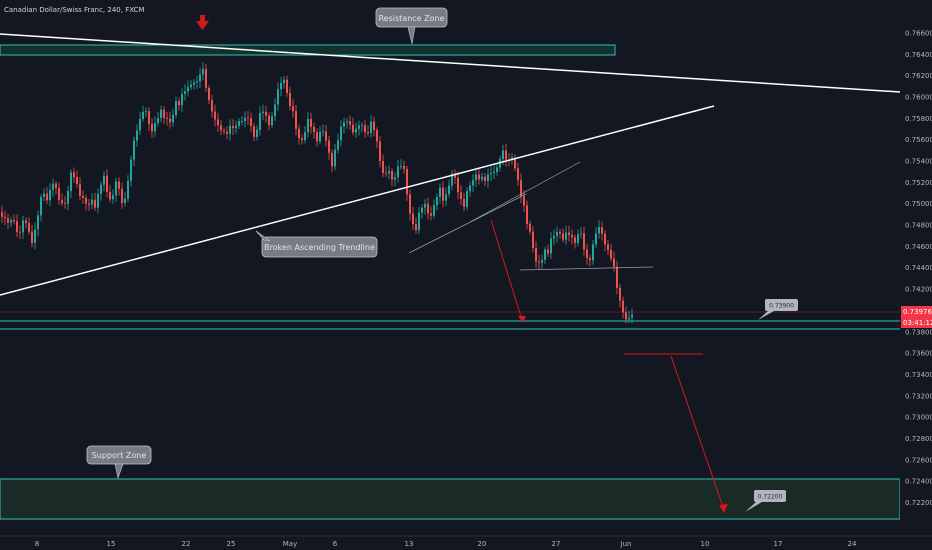 Image resolution: width=932 pixels, height=550 pixels. What do you see at coordinates (916, 322) in the screenshot?
I see `countdown-tag: 03:41:12` at bounding box center [916, 322].